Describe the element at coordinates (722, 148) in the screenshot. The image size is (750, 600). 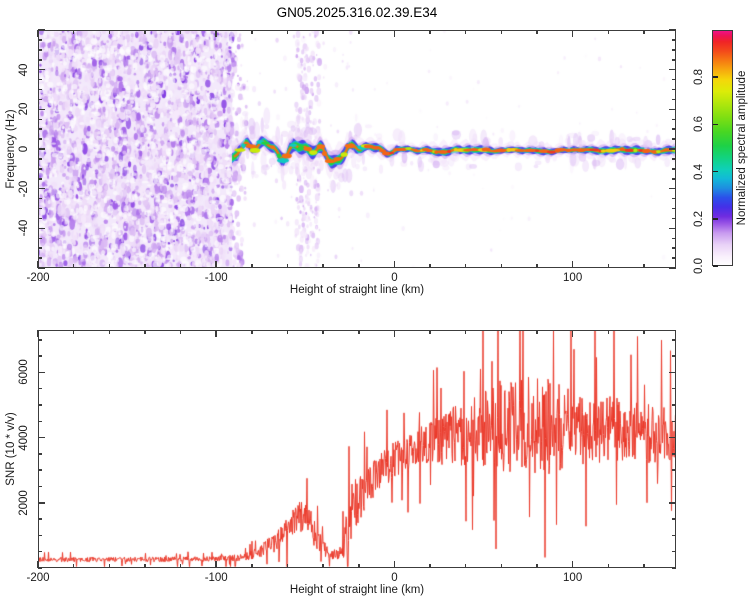
I see `colorbar` at that location.